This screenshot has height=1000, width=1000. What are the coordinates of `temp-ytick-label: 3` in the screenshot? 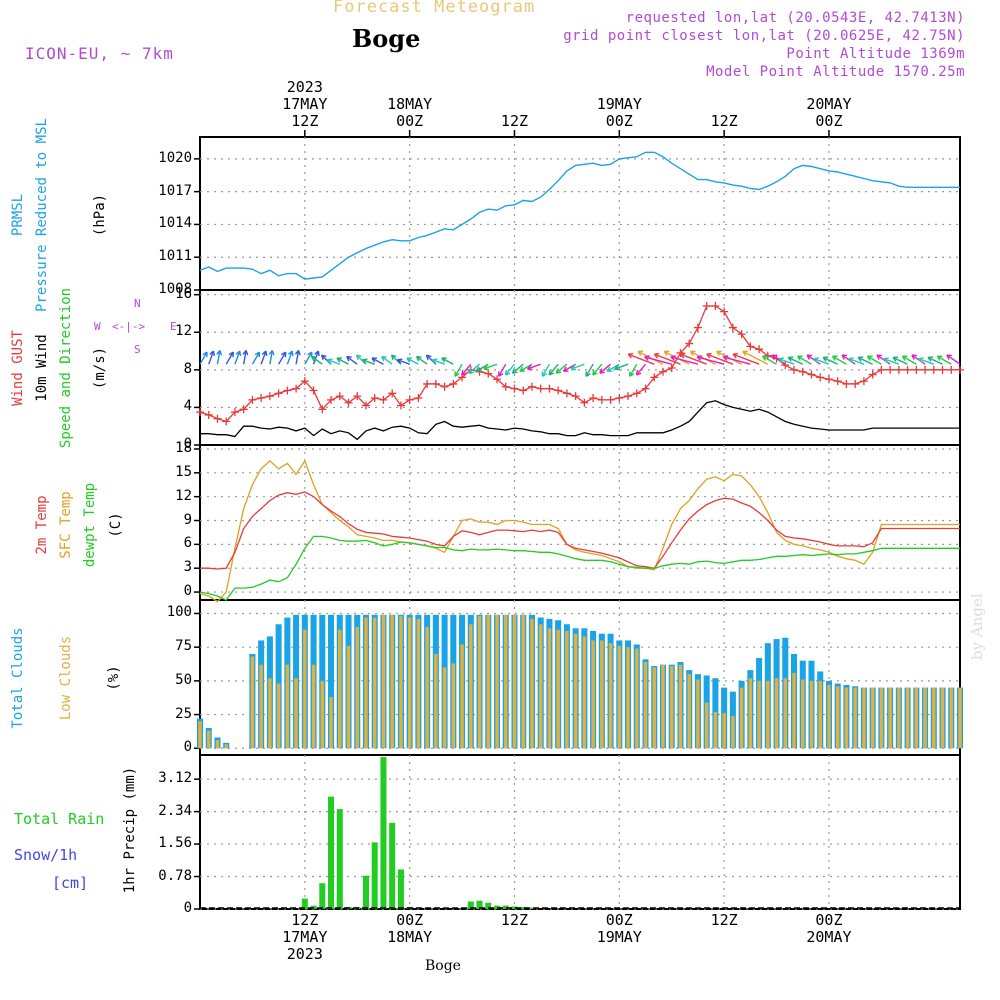 It's located at (187, 567).